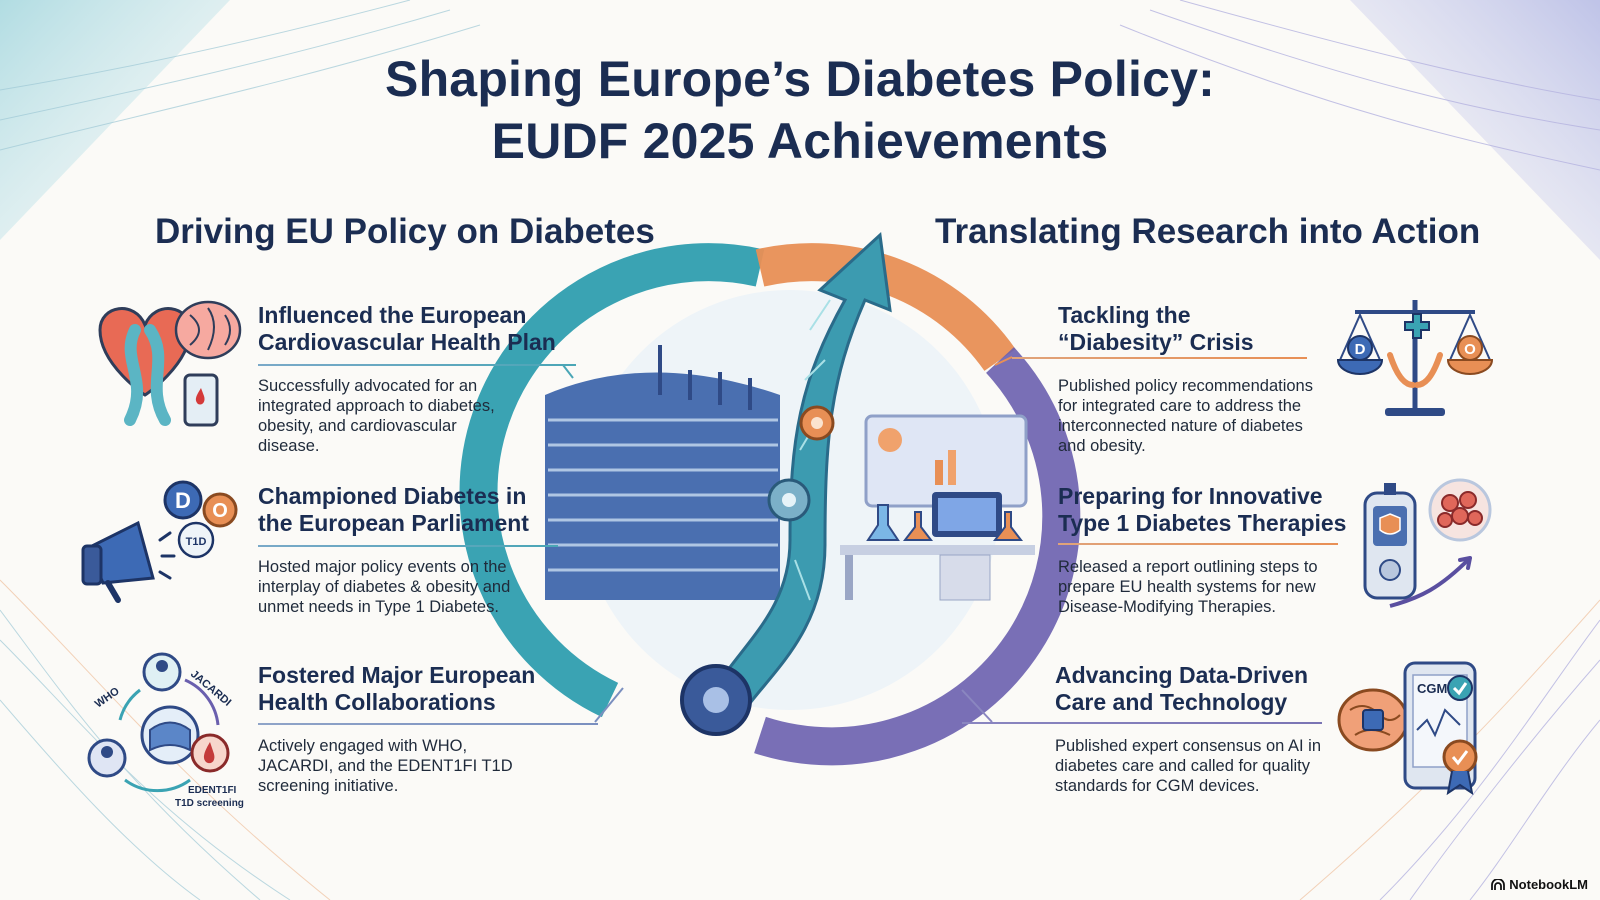 This screenshot has width=1600, height=900. Describe the element at coordinates (212, 790) in the screenshot. I see `edent1fi-label: EDENT1FI` at that location.